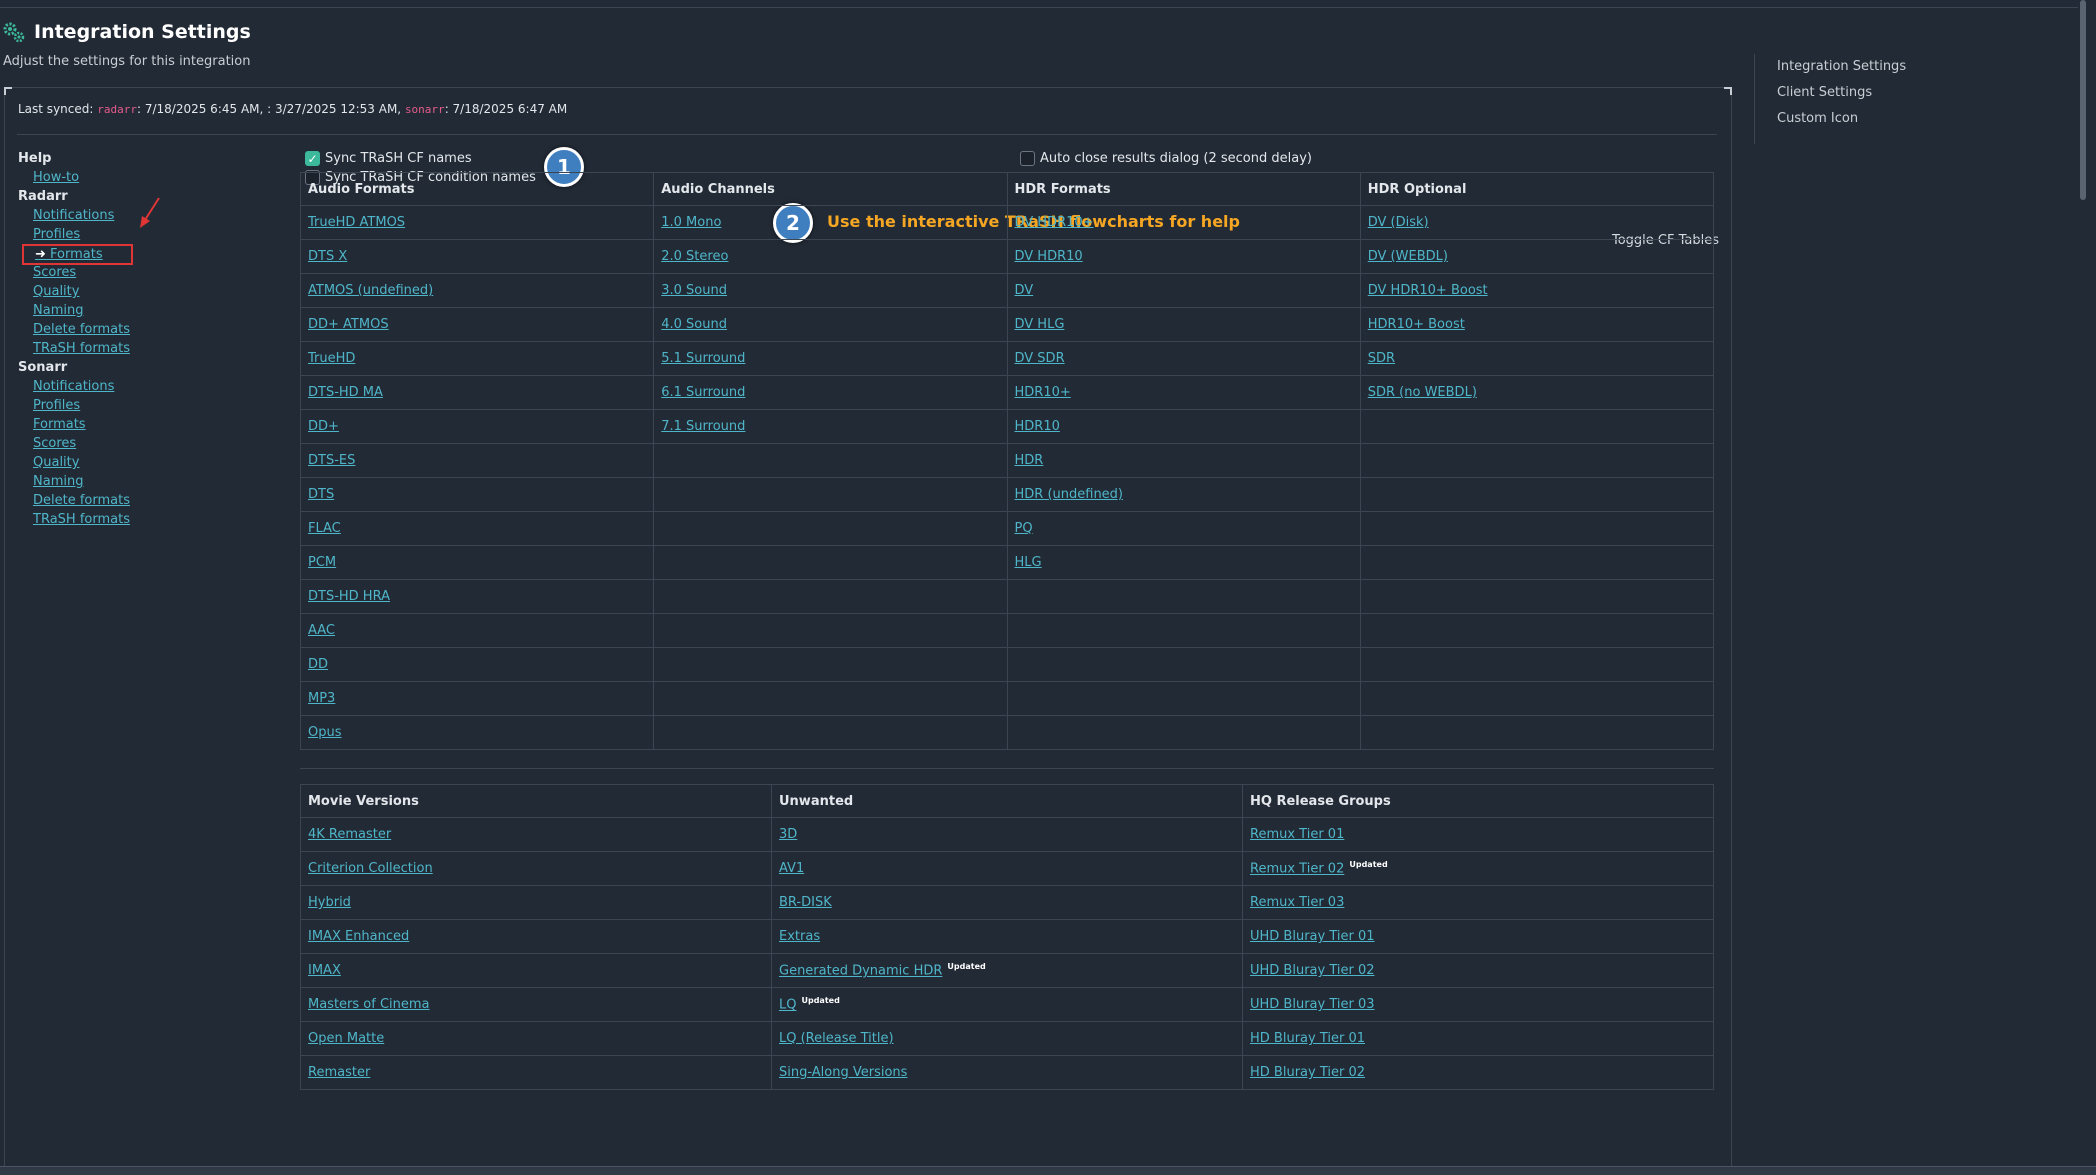  What do you see at coordinates (1297, 902) in the screenshot?
I see `cf-link-remux-tier-03: Remux Tier 03` at bounding box center [1297, 902].